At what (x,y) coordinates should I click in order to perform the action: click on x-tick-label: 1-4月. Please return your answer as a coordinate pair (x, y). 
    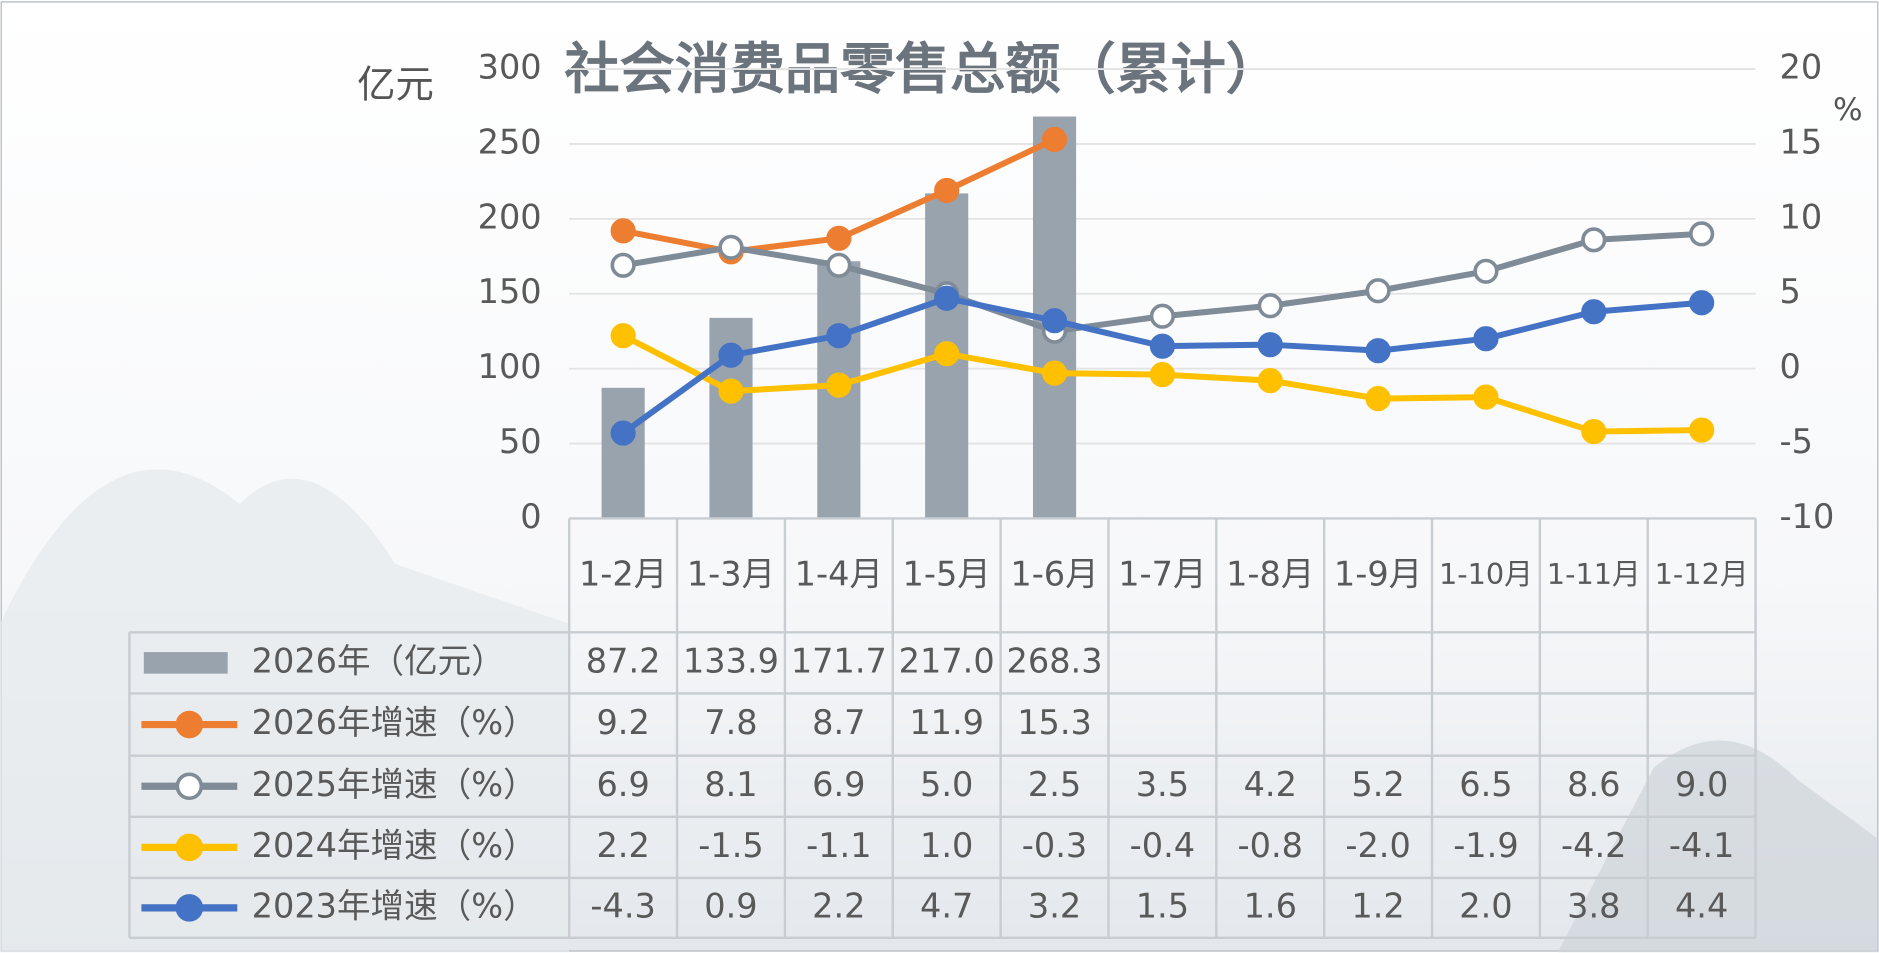
    Looking at the image, I should click on (839, 573).